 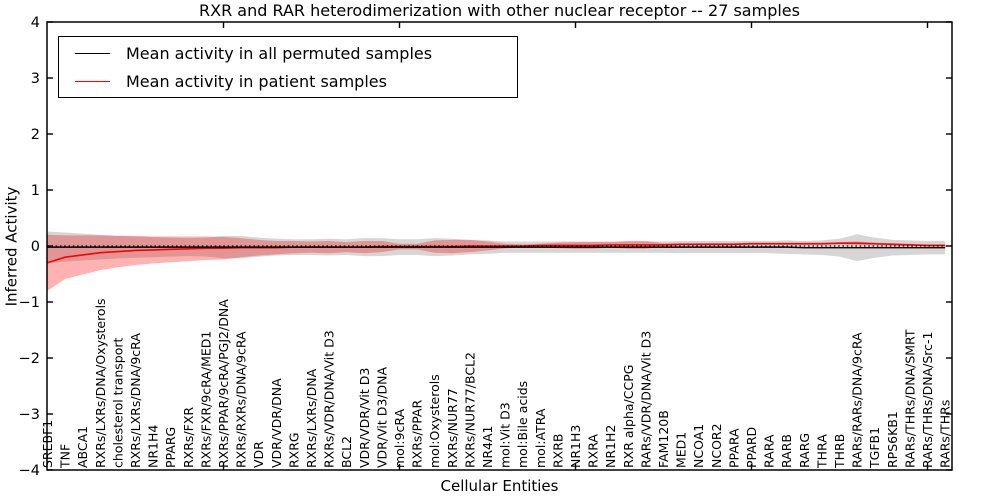 What do you see at coordinates (469, 410) in the screenshot?
I see `x-category-label: RXRs/NUR77/BCL2` at bounding box center [469, 410].